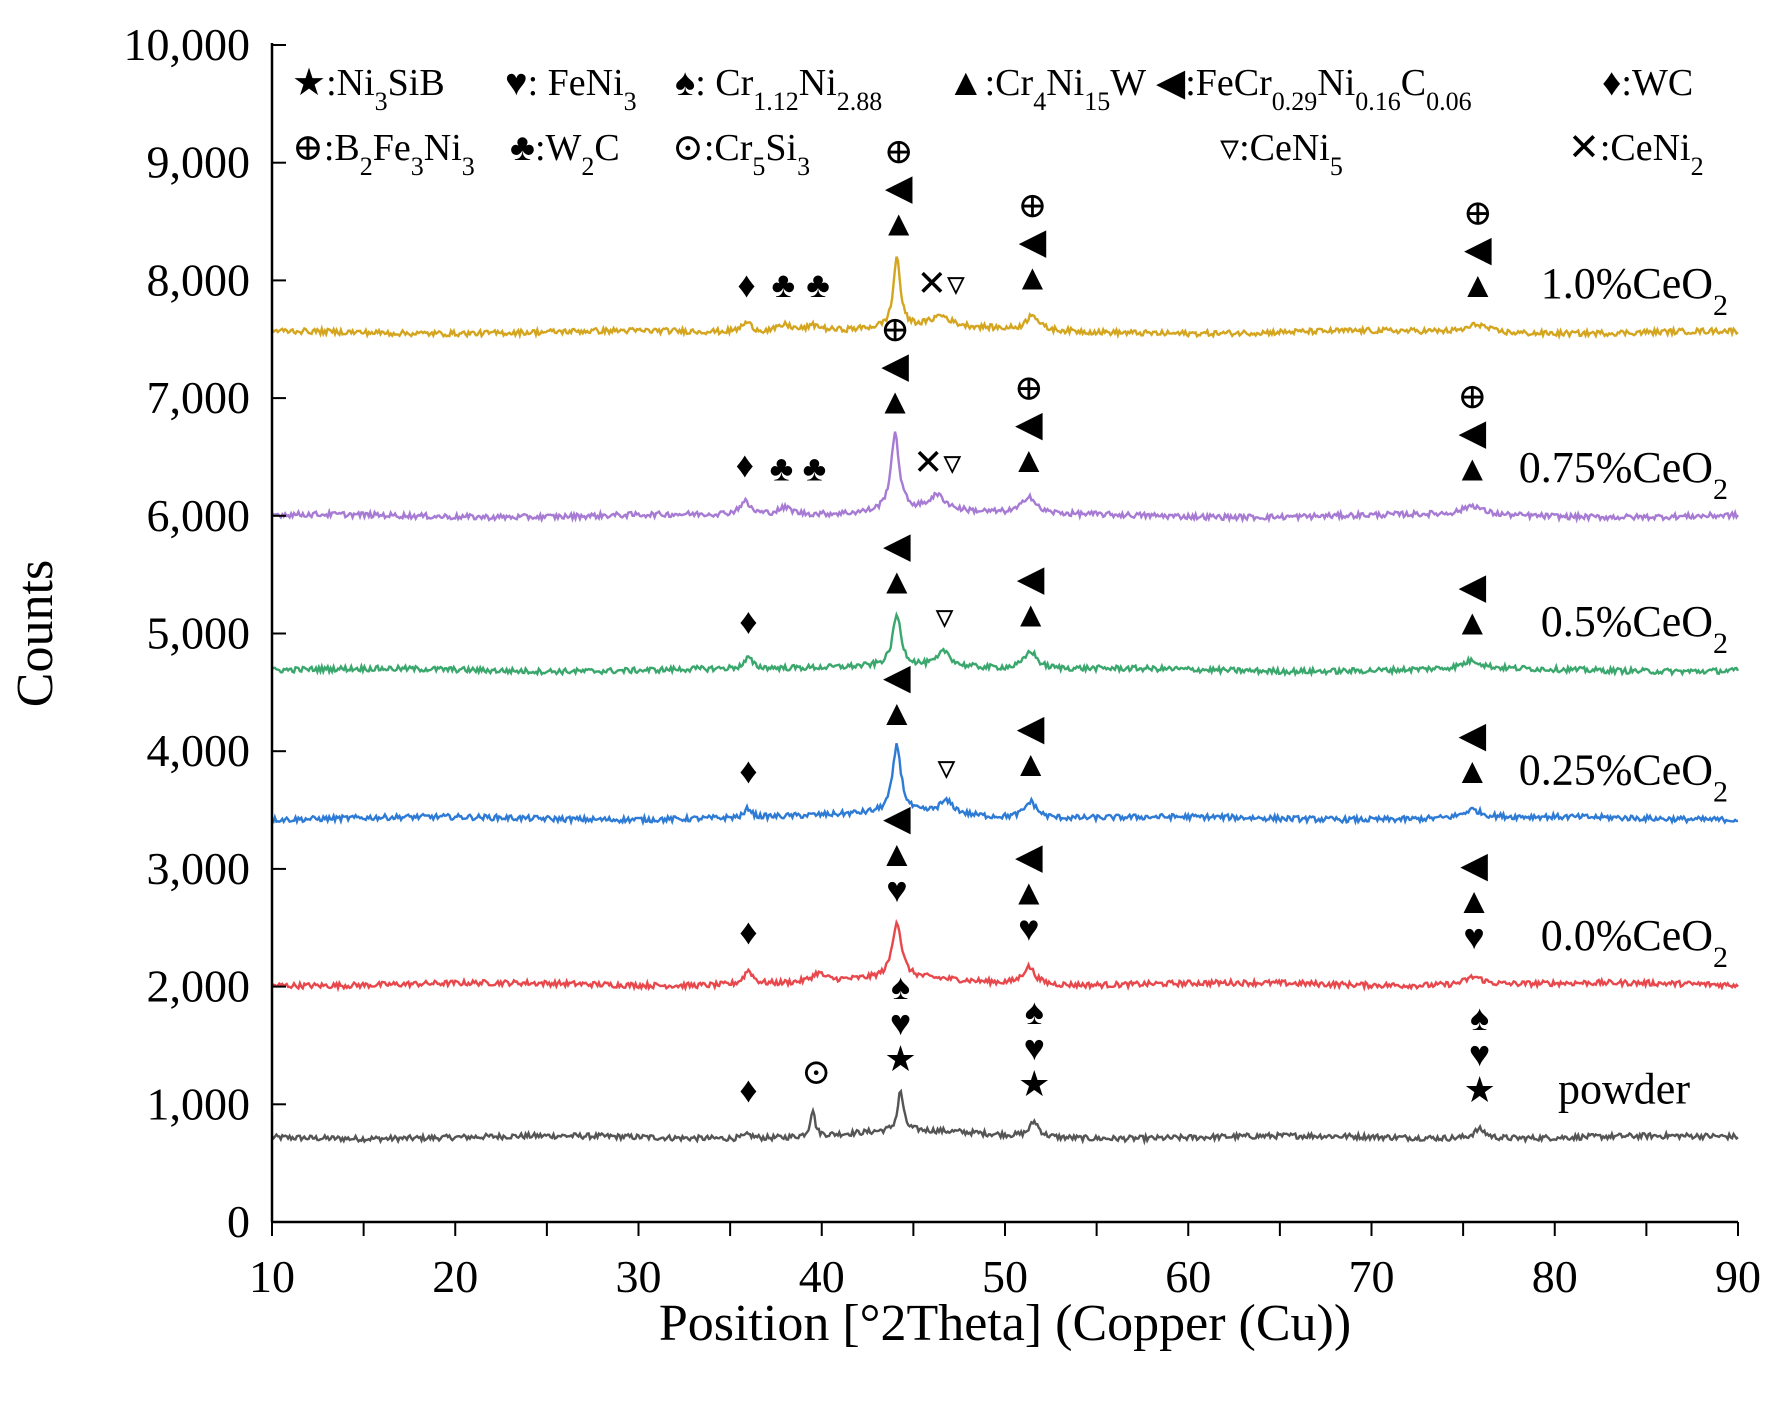 The width and height of the screenshot is (1774, 1407). What do you see at coordinates (941, 284) in the screenshot?
I see `peak-marker-s5-m4-0: ✕▿` at bounding box center [941, 284].